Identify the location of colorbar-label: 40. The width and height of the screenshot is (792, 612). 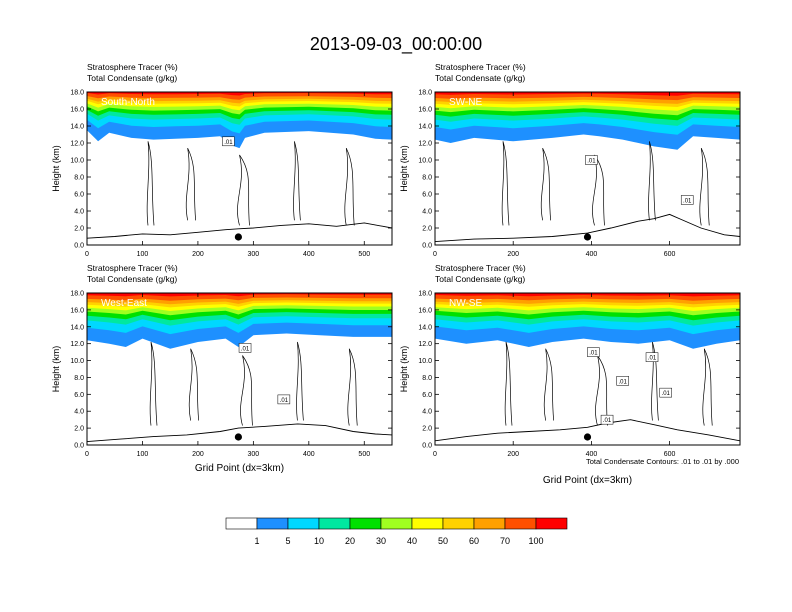
(412, 541).